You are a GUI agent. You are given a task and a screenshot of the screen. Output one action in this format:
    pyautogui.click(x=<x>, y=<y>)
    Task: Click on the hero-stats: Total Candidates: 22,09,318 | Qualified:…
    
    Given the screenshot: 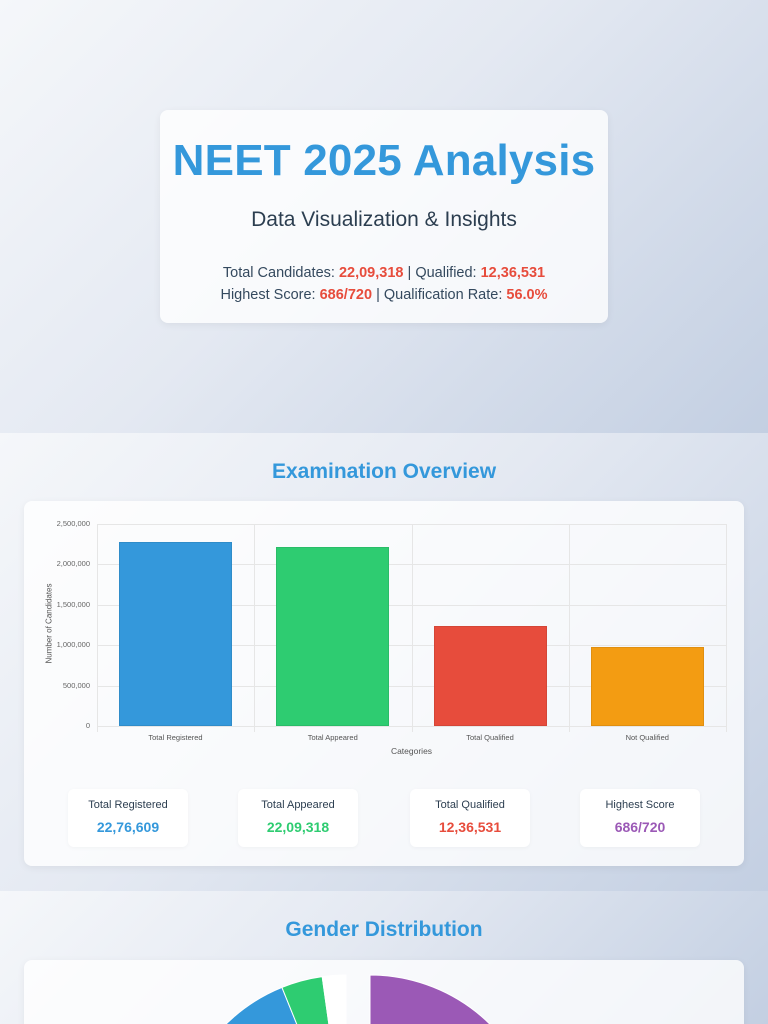 What is the action you would take?
    pyautogui.click(x=384, y=284)
    